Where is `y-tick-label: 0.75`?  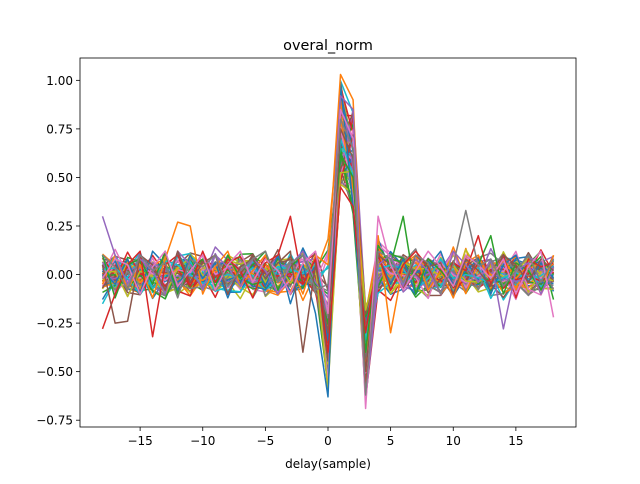 y-tick-label: 0.75 is located at coordinates (59, 129).